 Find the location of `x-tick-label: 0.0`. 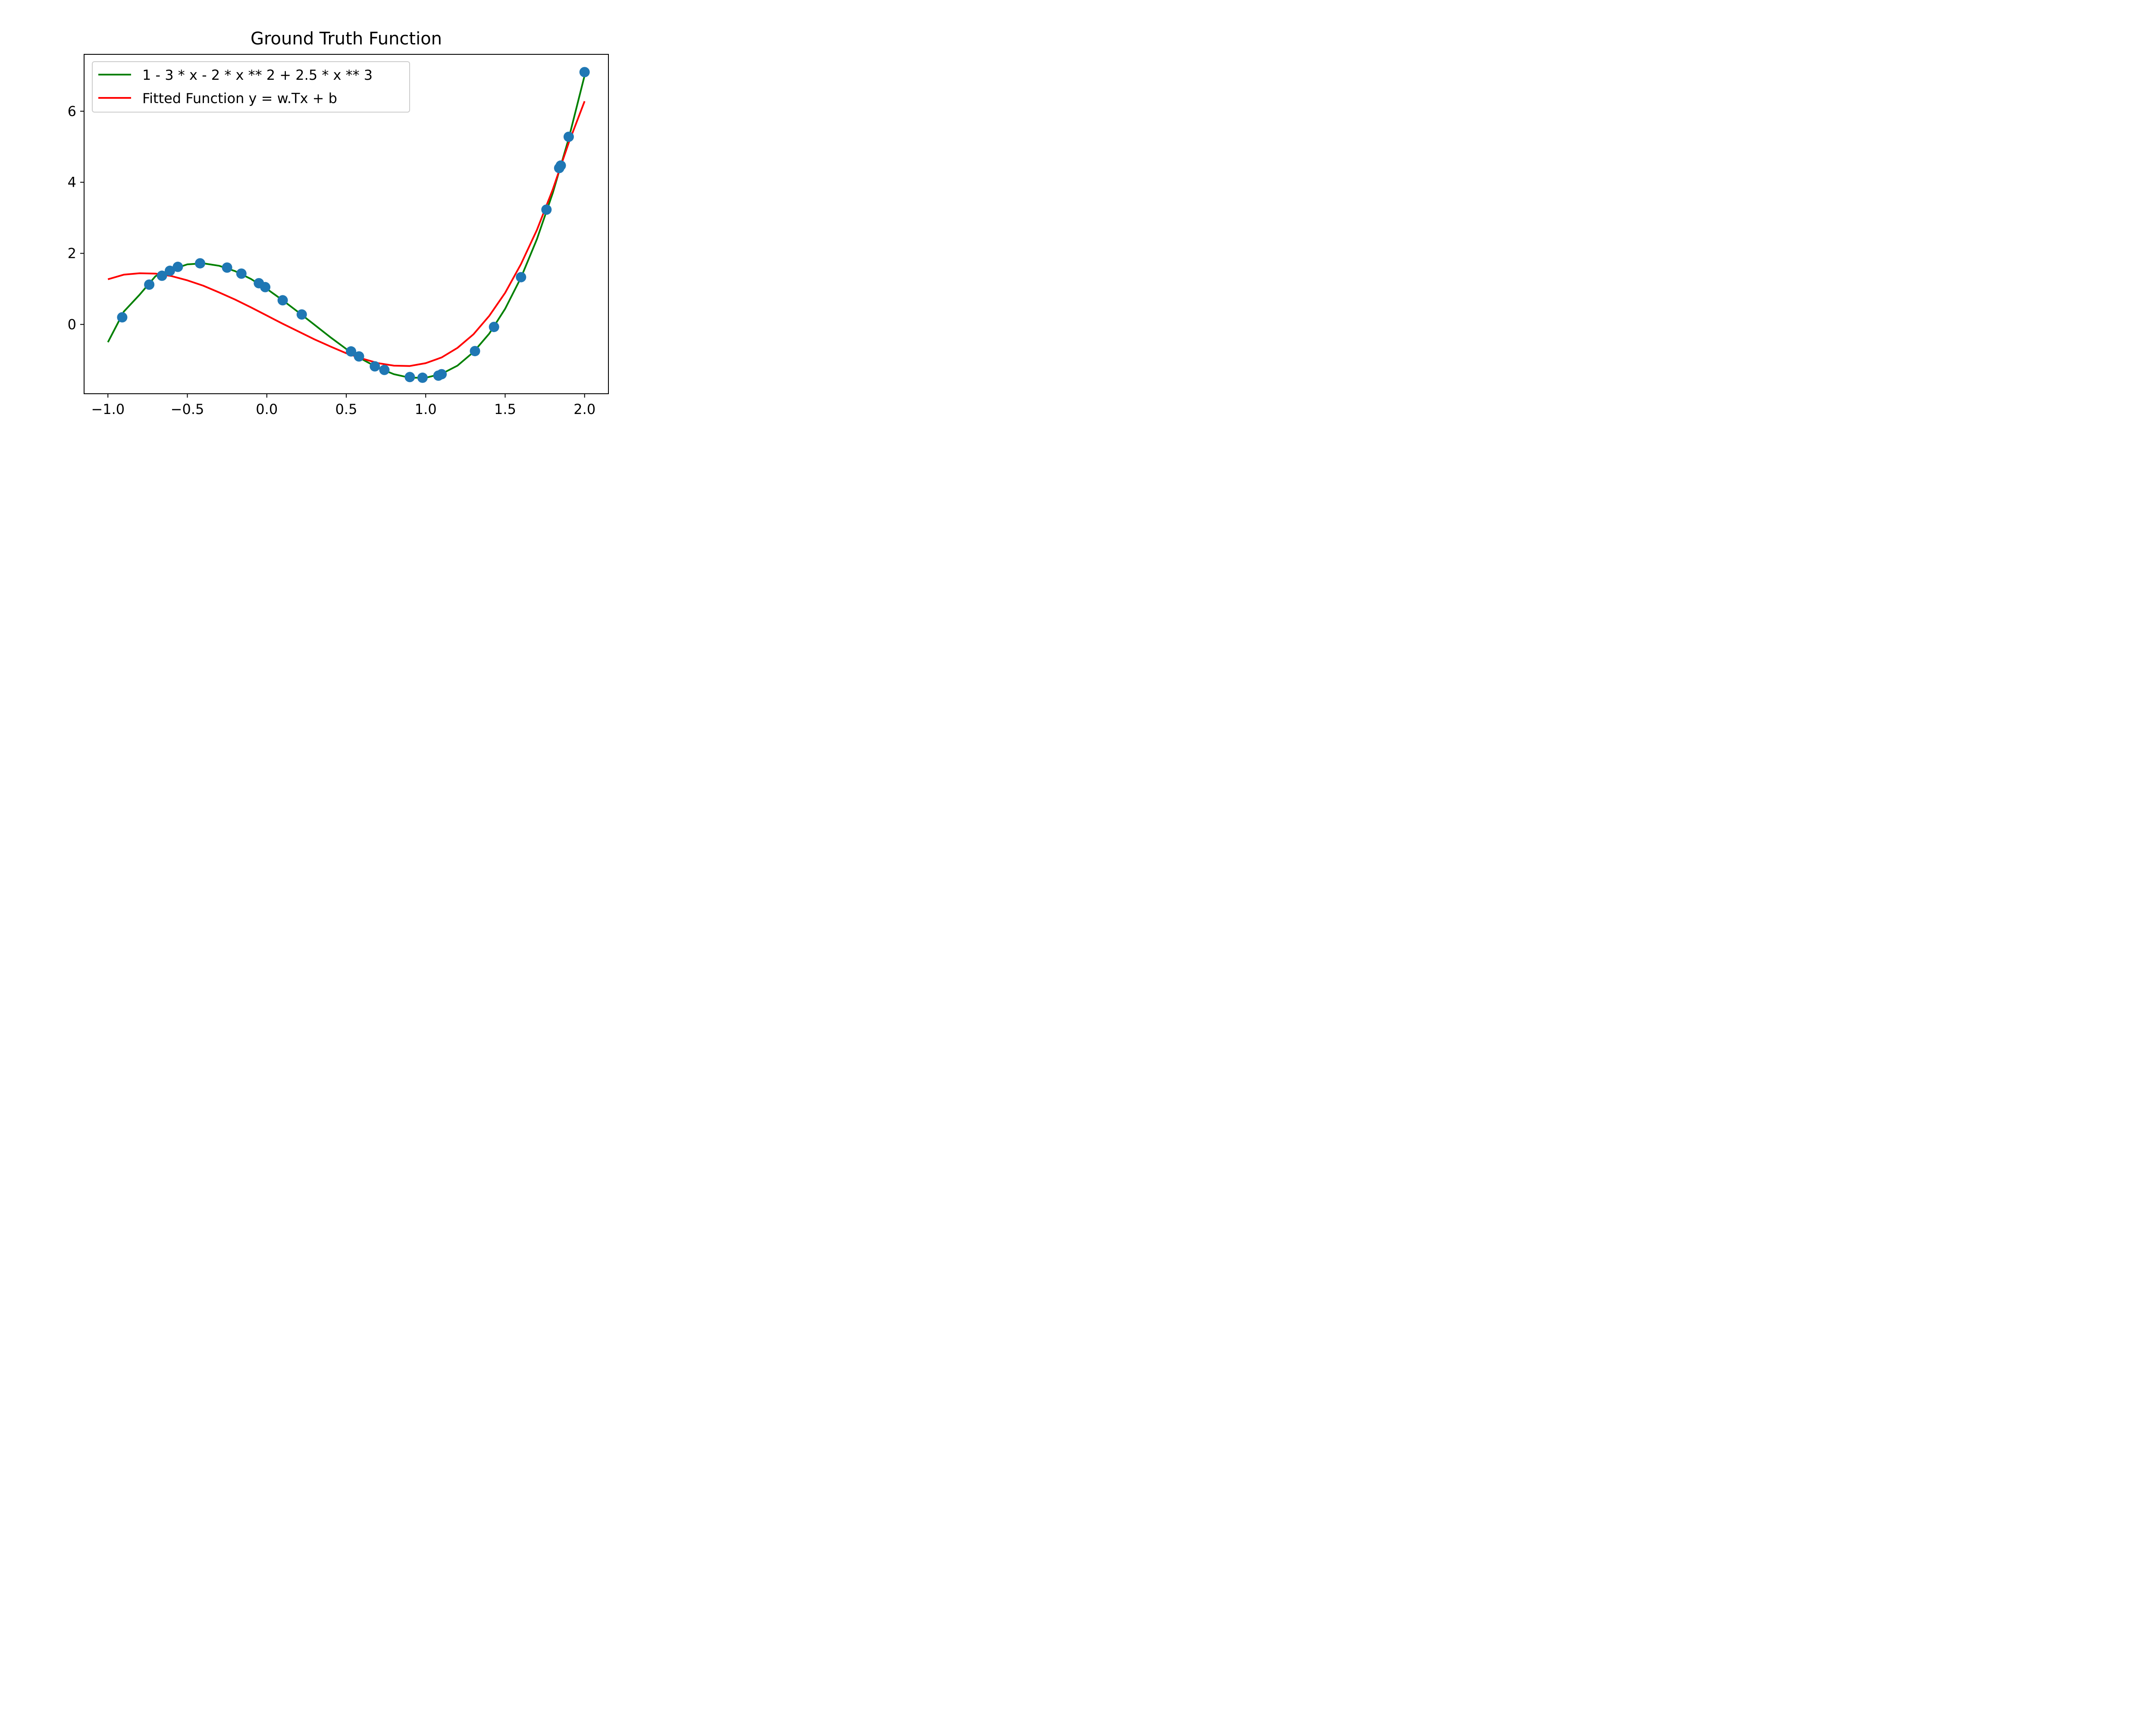

x-tick-label: 0.0 is located at coordinates (267, 409).